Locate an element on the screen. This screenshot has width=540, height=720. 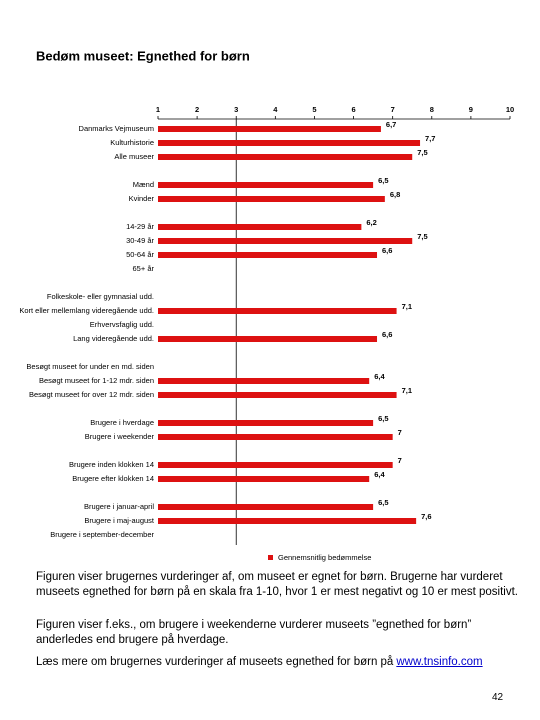
y-tick-label: 65+ år is located at coordinates (144, 268).